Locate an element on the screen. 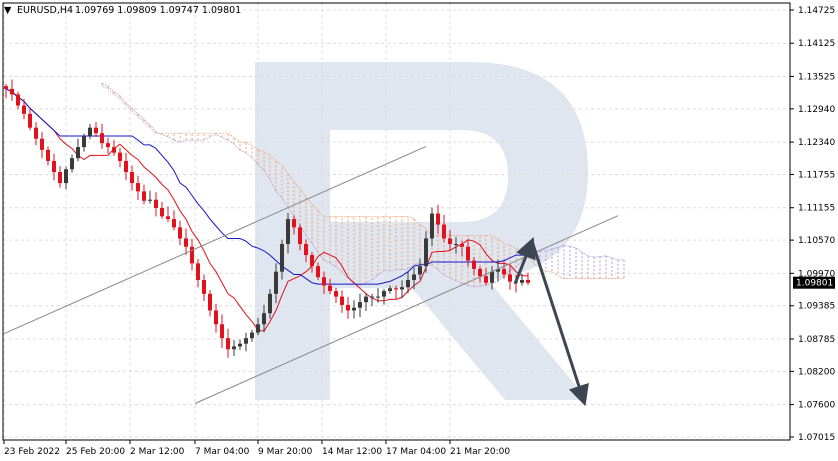 This screenshot has width=838, height=461. price-tick-label: 1.13525 is located at coordinates (816, 77).